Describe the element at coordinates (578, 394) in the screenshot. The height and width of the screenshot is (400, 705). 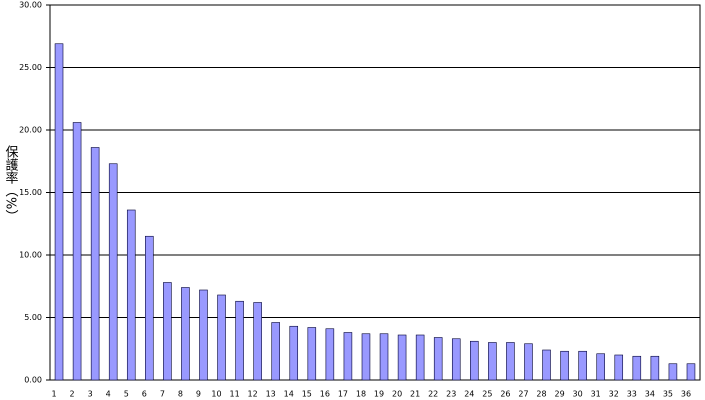
I see `x-tick-label: 30` at that location.